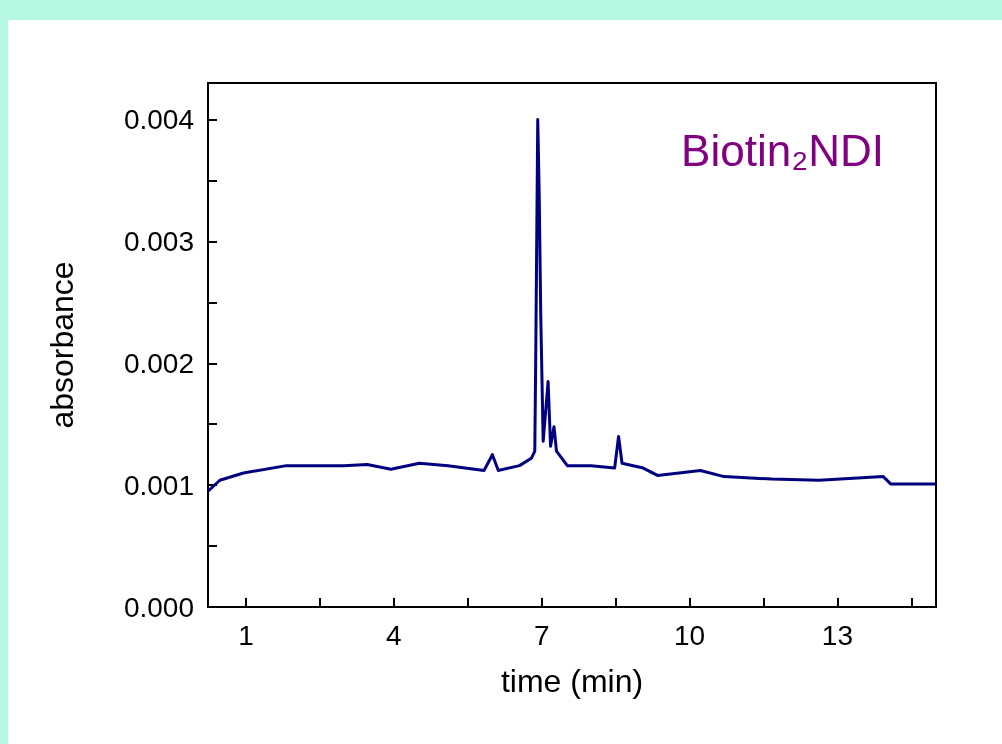 This screenshot has height=744, width=1002. Describe the element at coordinates (246, 635) in the screenshot. I see `x-tick-label: 1` at that location.